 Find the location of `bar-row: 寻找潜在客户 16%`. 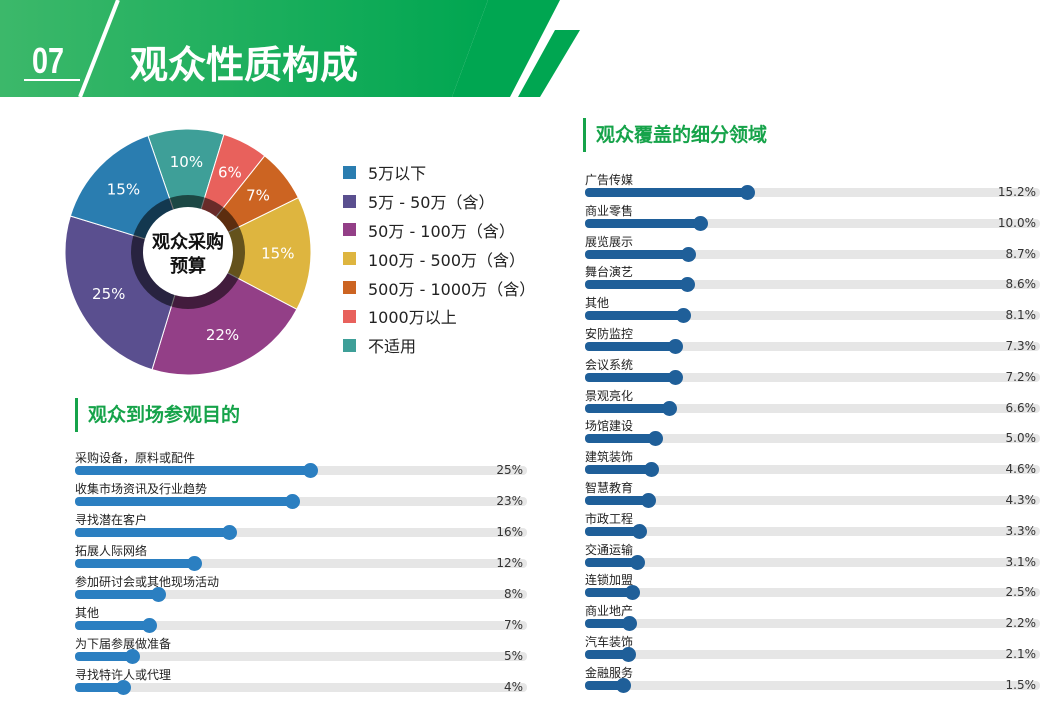

bar-row: 寻找潜在客户 16% is located at coordinates (301, 528).